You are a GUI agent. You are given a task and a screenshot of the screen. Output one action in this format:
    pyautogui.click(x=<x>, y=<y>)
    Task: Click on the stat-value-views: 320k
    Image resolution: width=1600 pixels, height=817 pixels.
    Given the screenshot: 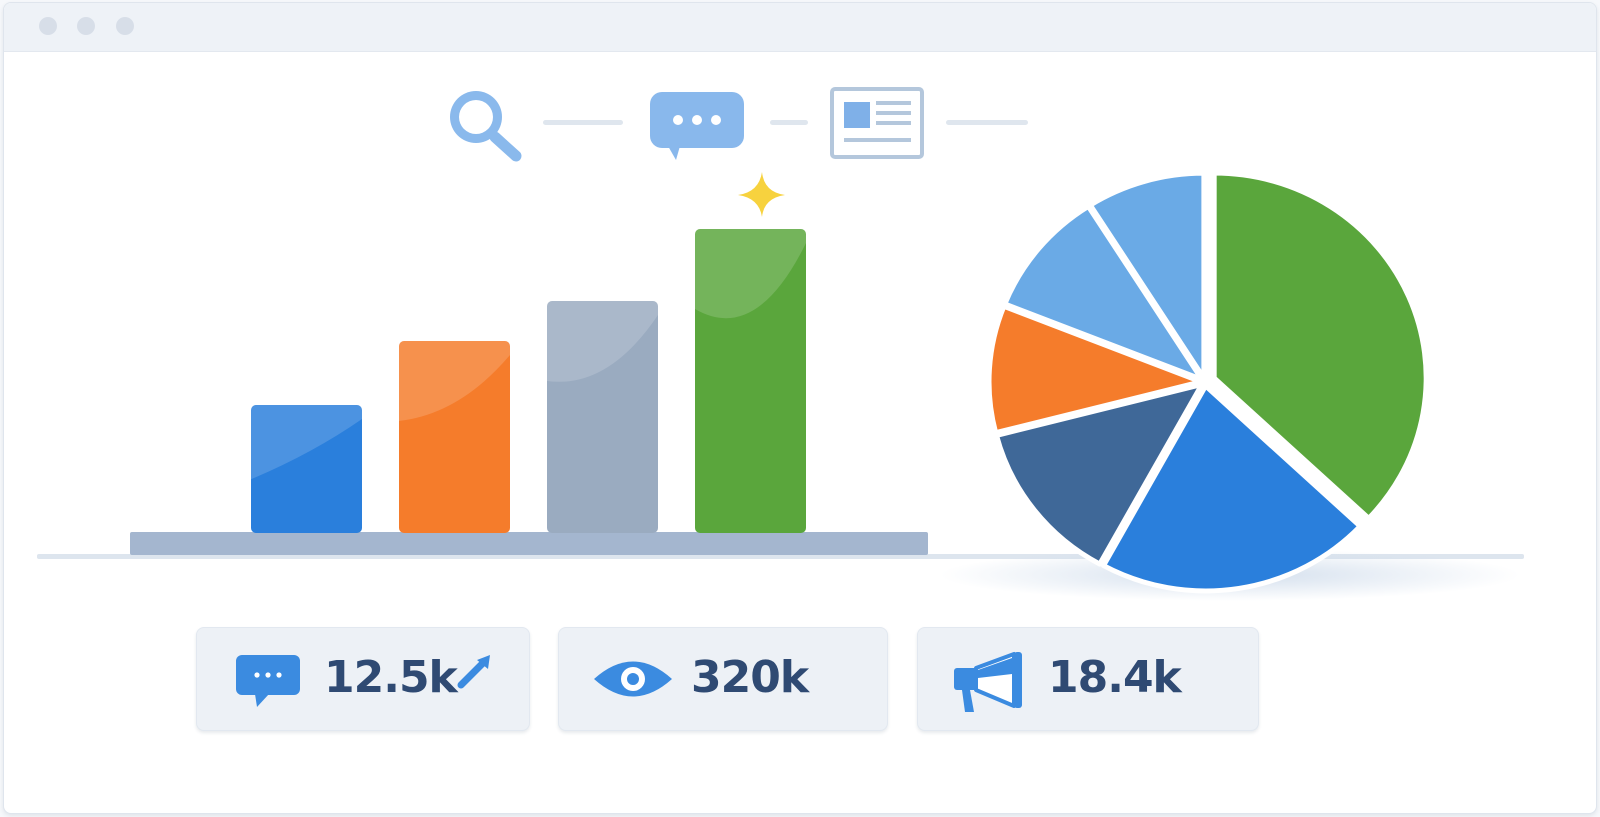 What is the action you would take?
    pyautogui.click(x=750, y=677)
    